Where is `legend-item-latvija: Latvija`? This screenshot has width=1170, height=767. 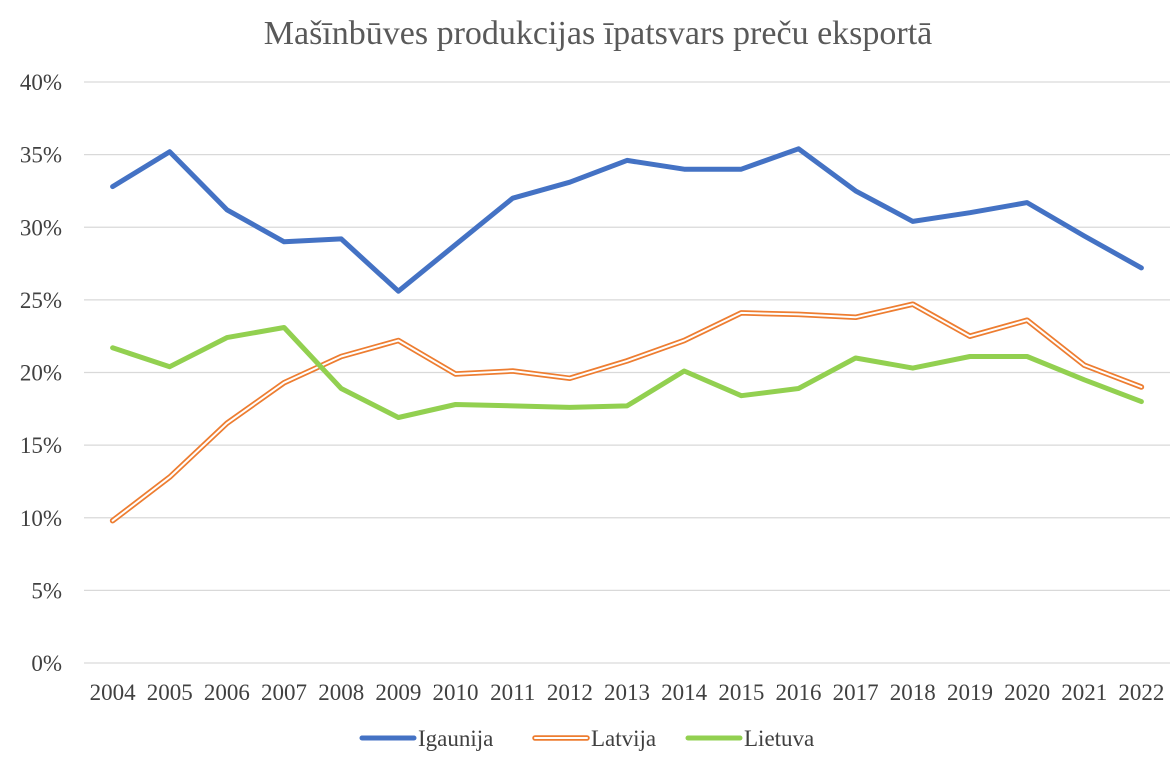
legend-item-latvija: Latvija is located at coordinates (594, 738).